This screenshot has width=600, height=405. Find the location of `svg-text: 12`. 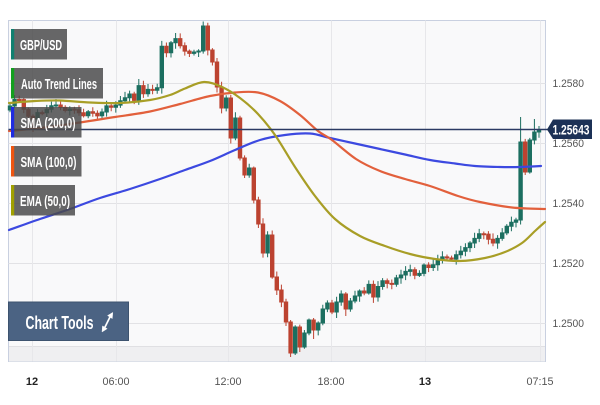

svg-text: 12 is located at coordinates (32, 382).